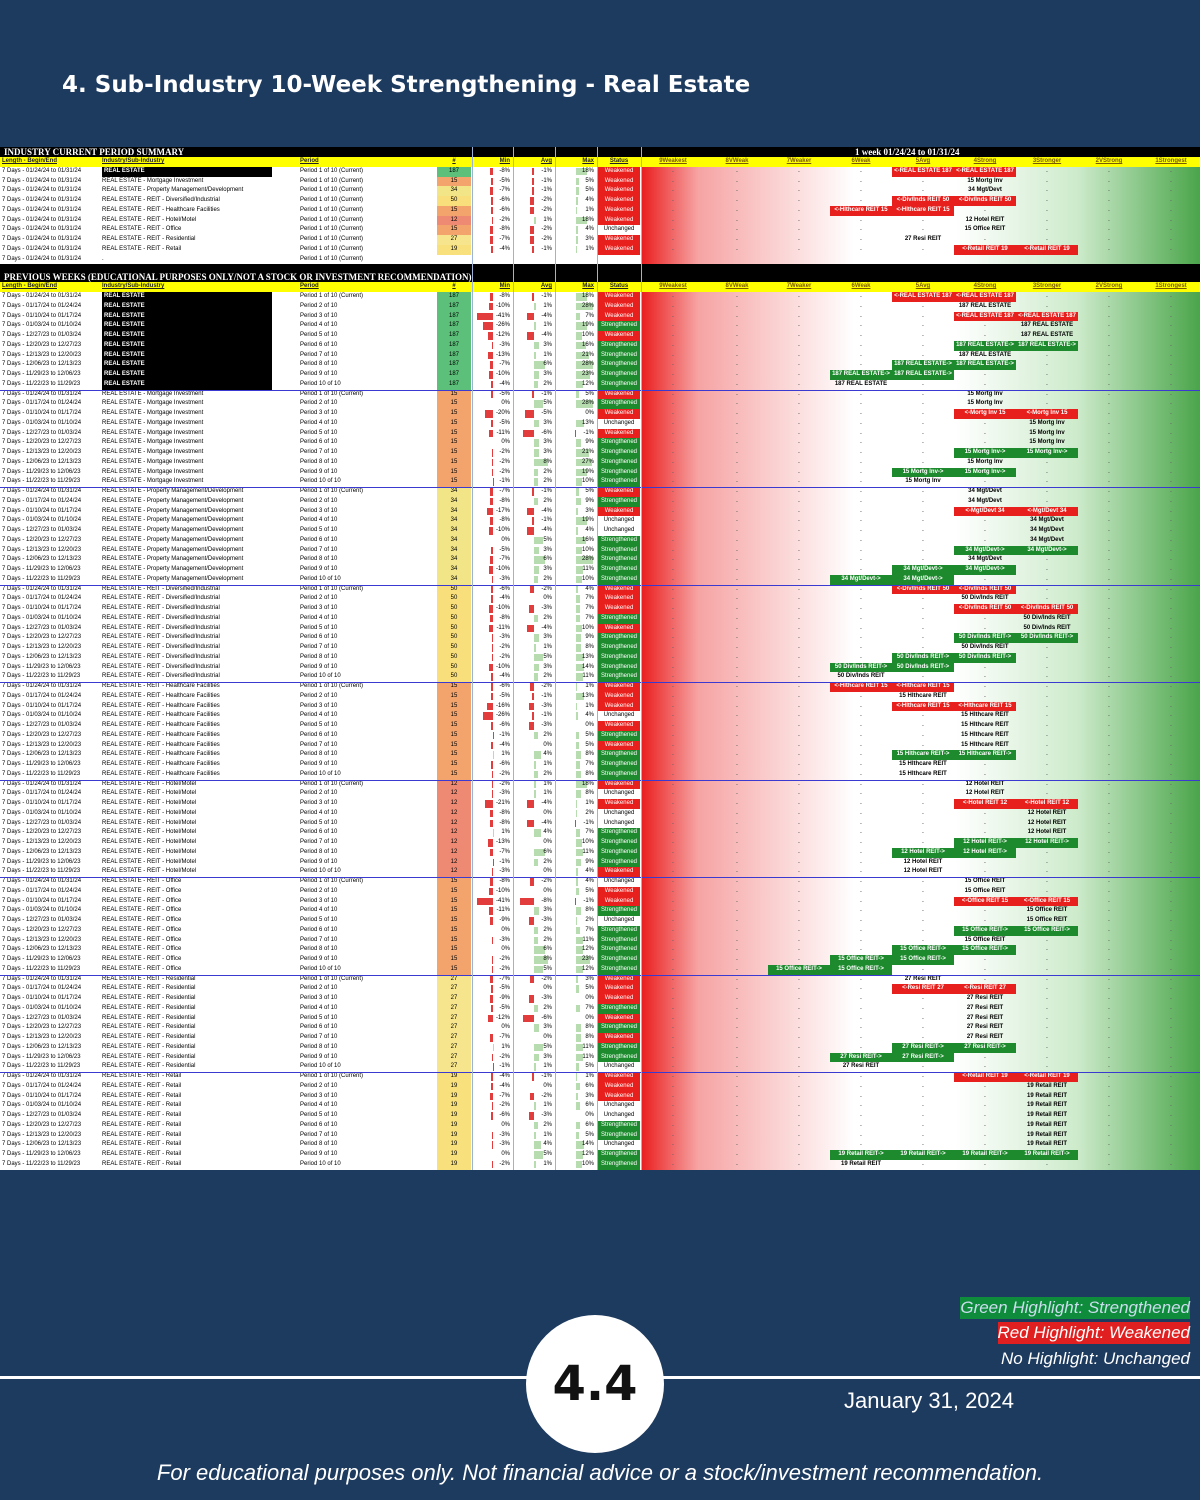 The image size is (1200, 1500). Describe the element at coordinates (923, 297) in the screenshot. I see `score-cell: <-REAL ESTATE 187` at that location.